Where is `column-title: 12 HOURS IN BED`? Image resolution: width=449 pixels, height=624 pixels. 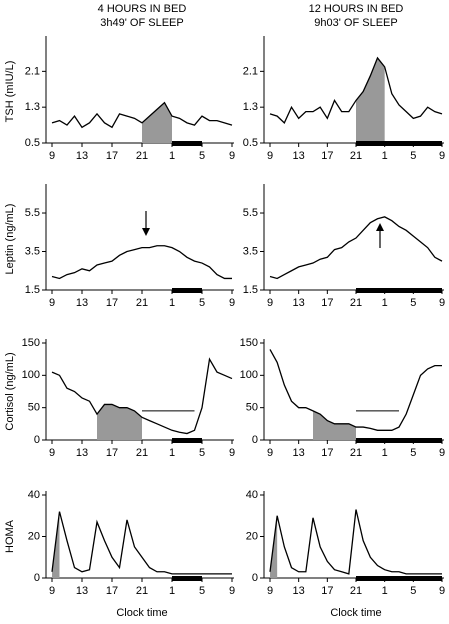
column-title: 12 HOURS IN BED is located at coordinates (356, 9).